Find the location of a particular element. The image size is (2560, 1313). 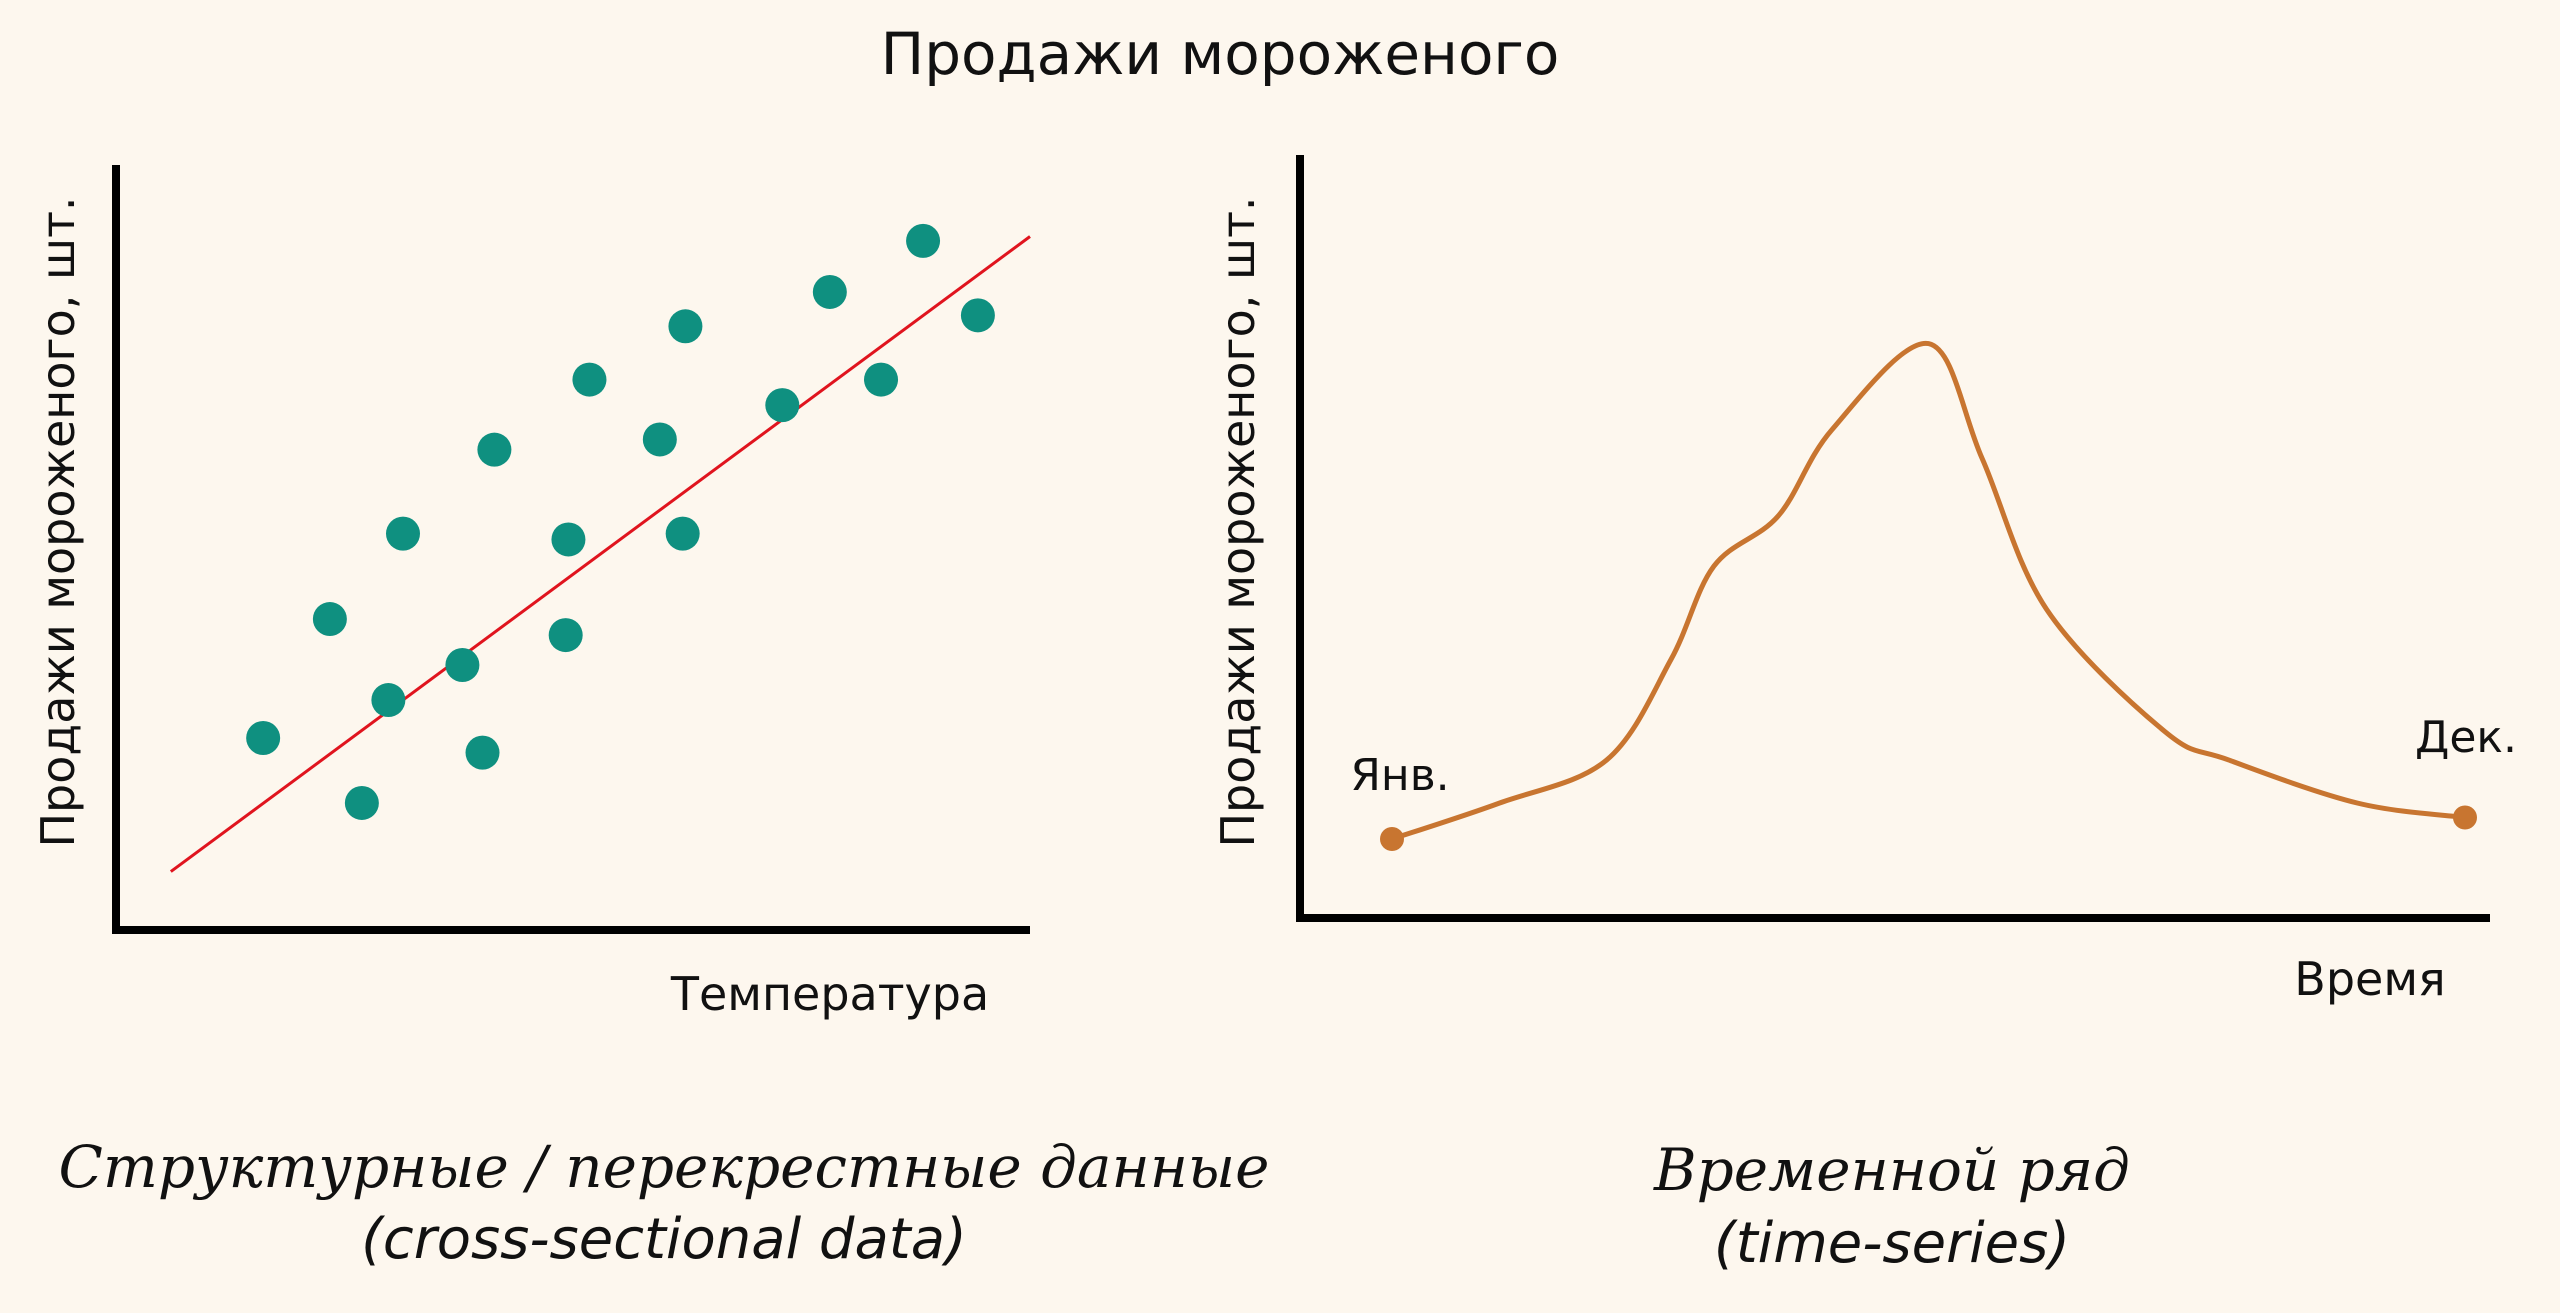

scatter-y-label: Продажи мороженого, шт. is located at coordinates (58, 521).